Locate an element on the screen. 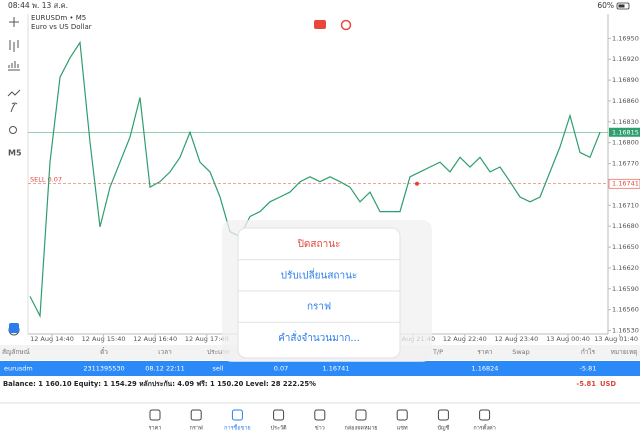  table-row is located at coordinates (320, 368).